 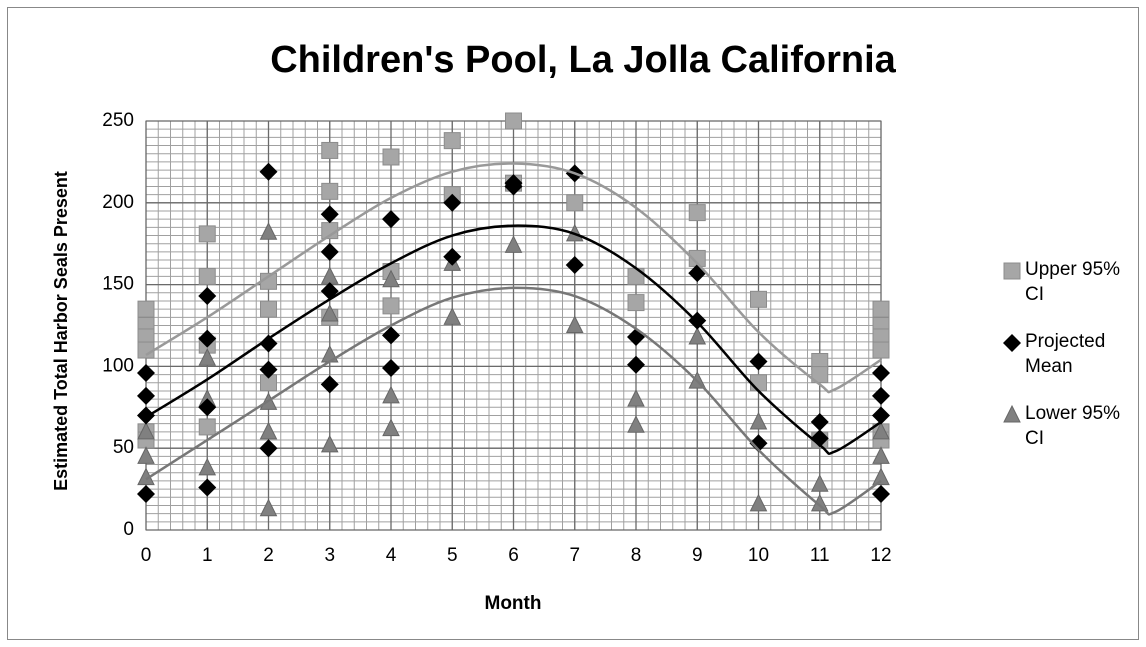 I want to click on legend-entry: Lower 95% CI, so click(x=1067, y=426).